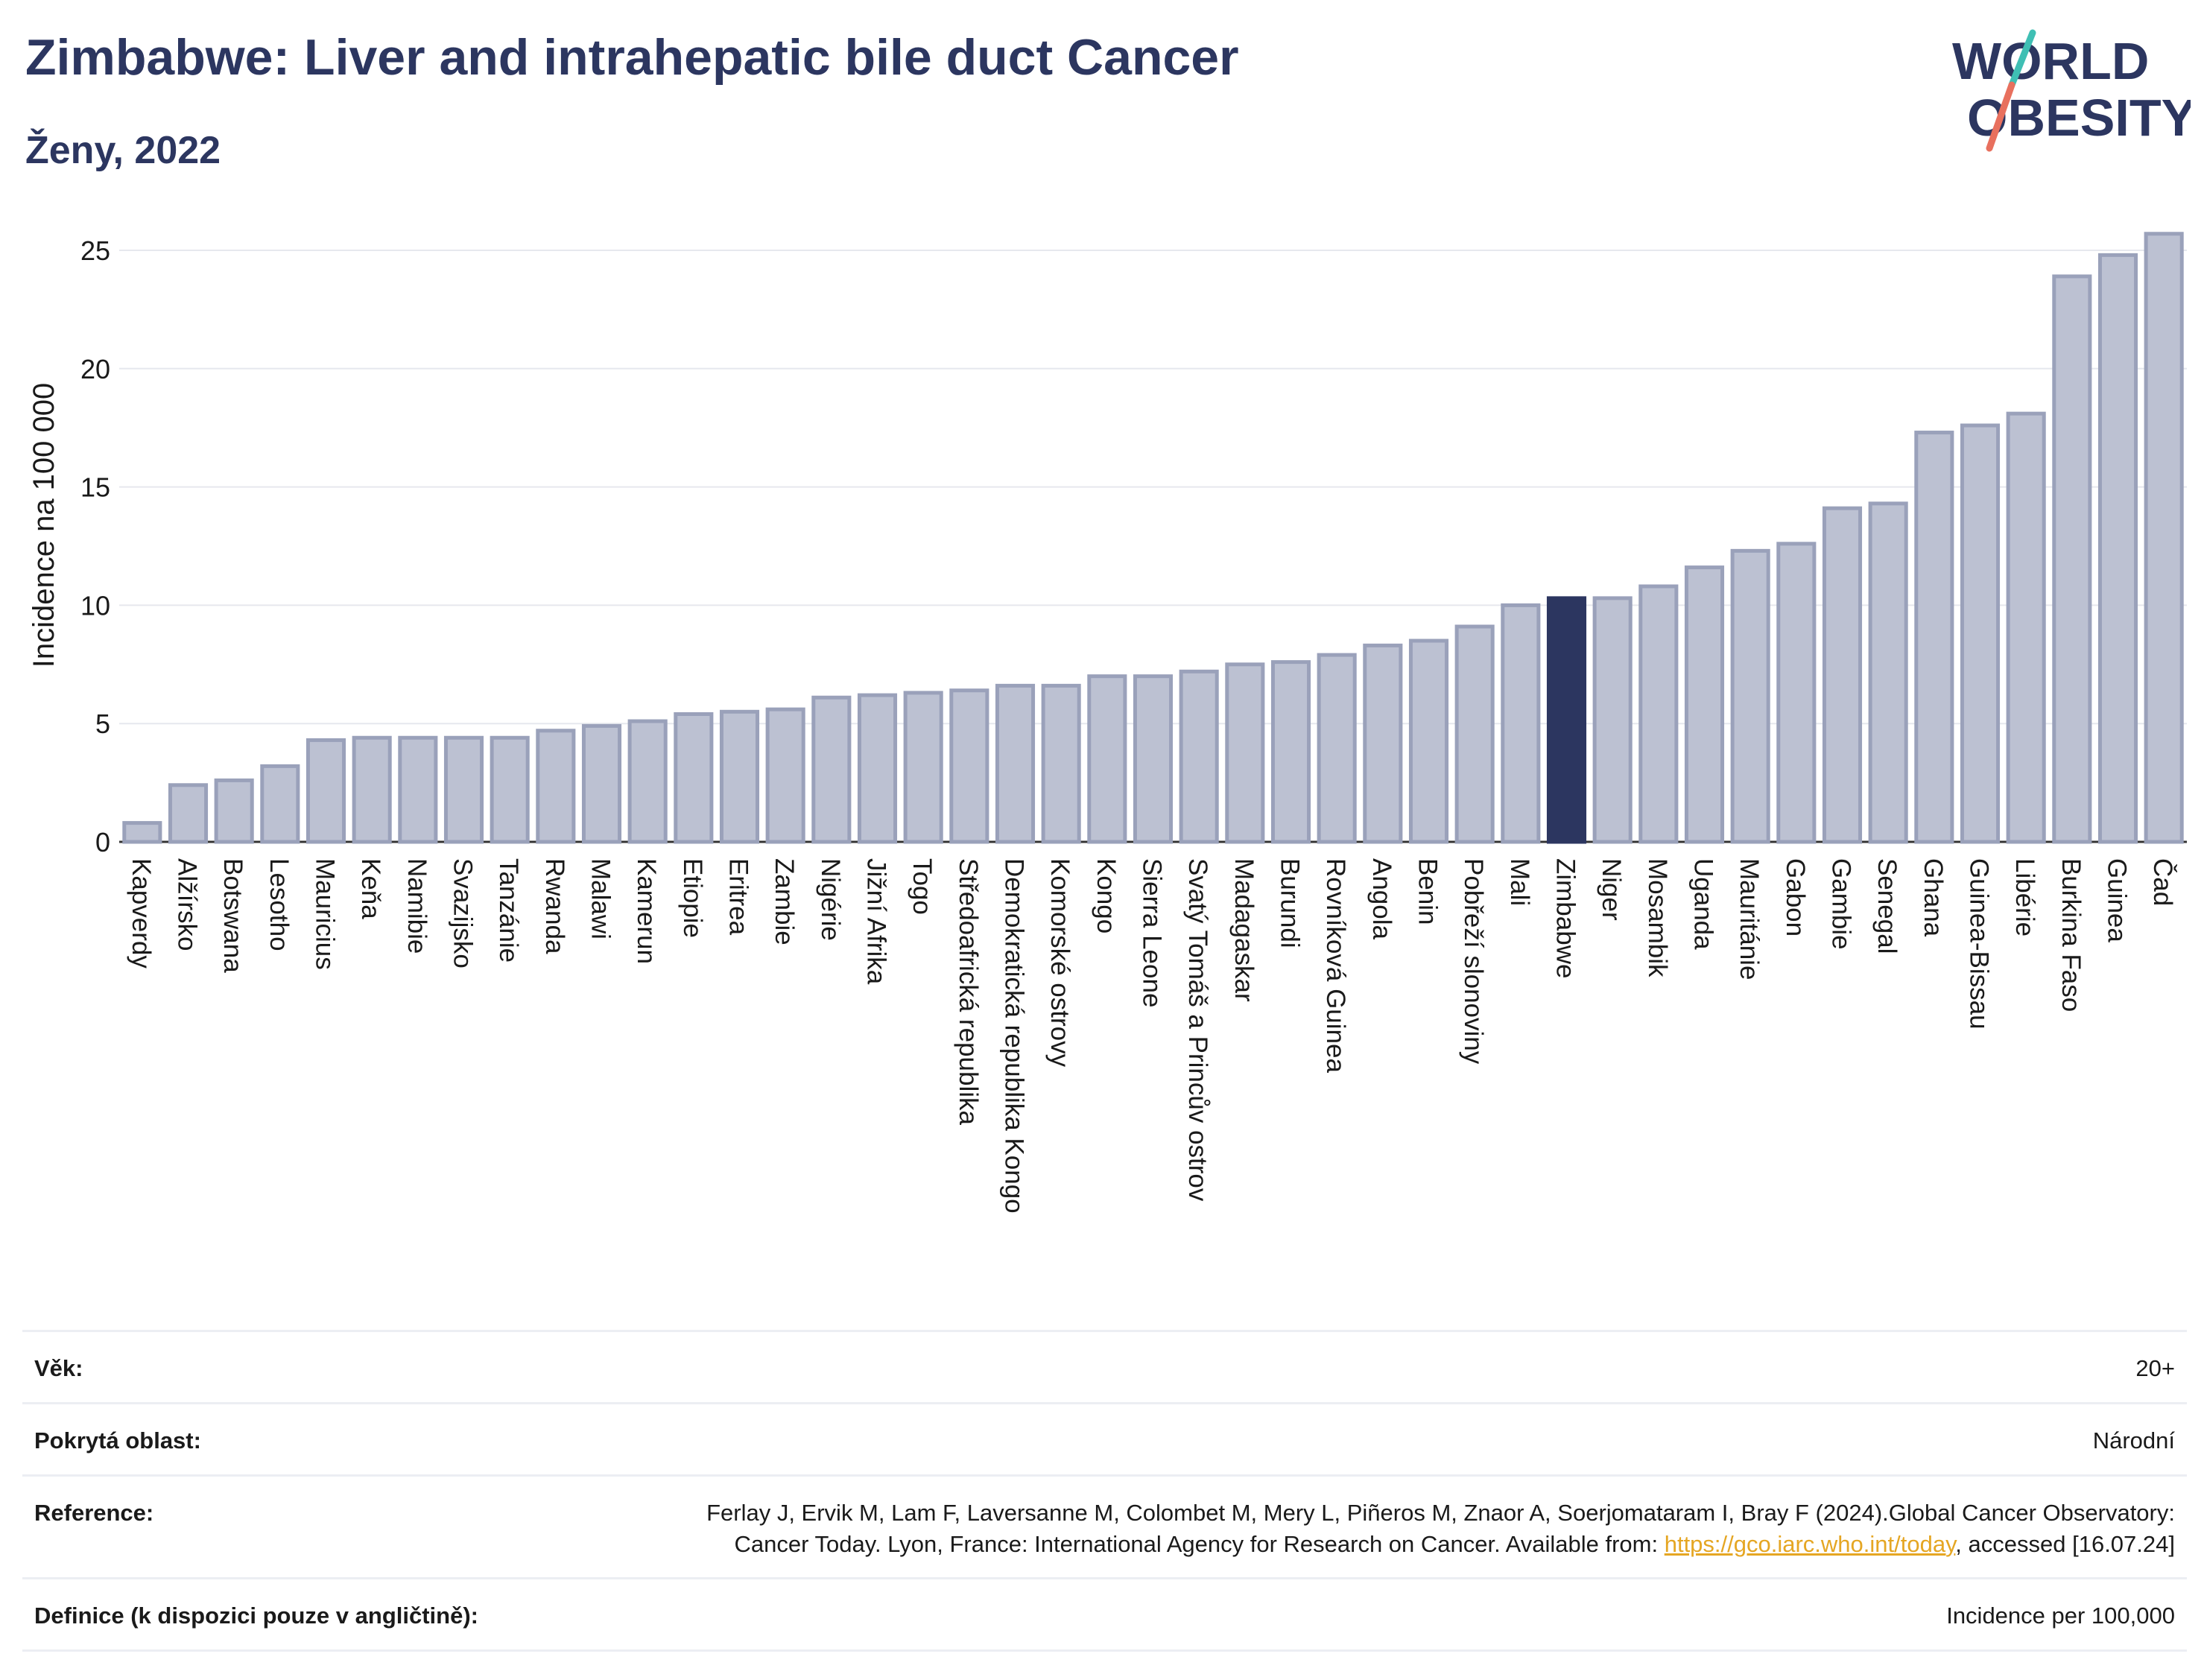 The height and width of the screenshot is (1680, 2204). Describe the element at coordinates (103, 842) in the screenshot. I see `y-tick-label: 0` at that location.